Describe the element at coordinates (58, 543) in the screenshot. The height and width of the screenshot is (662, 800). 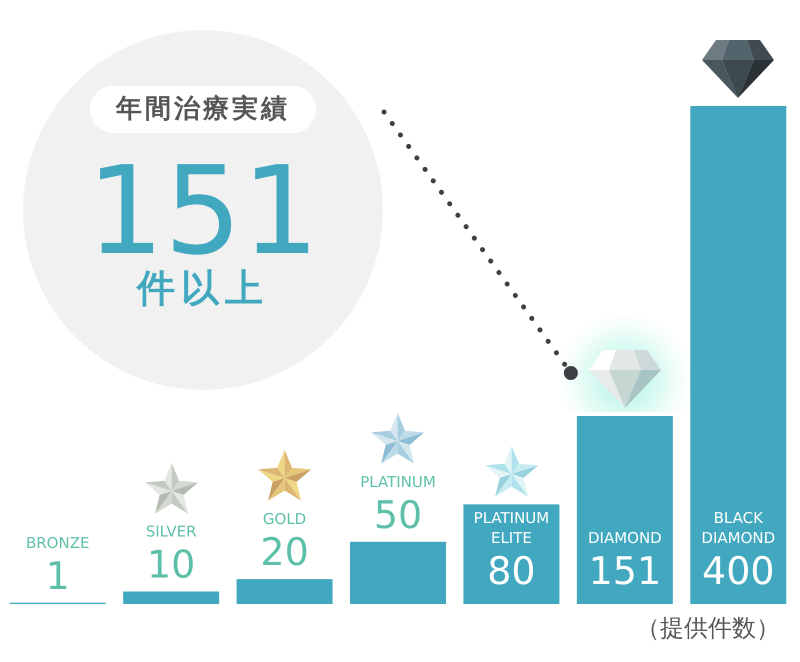
I see `x-tick-label: BRONZE` at that location.